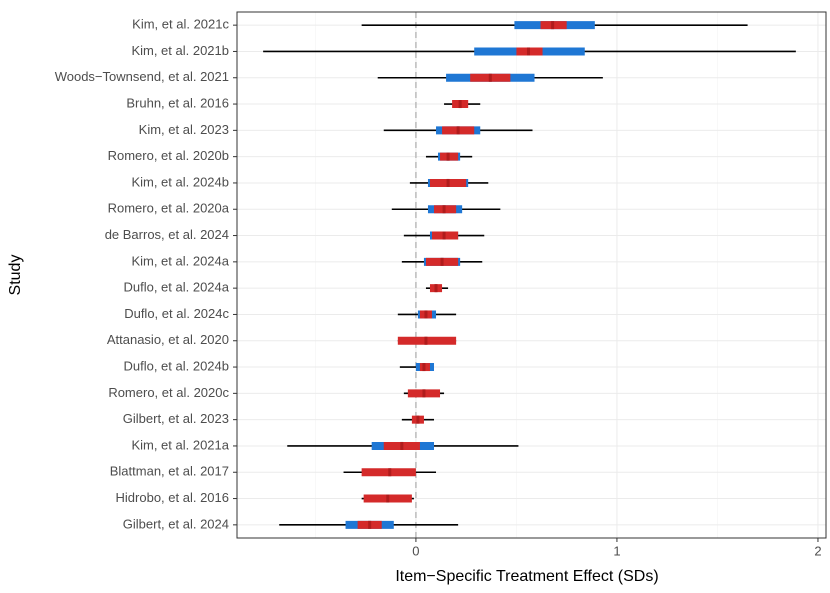 The height and width of the screenshot is (593, 830). Describe the element at coordinates (180, 24) in the screenshot. I see `y-tick-label: Kim, et al. 2021c` at that location.